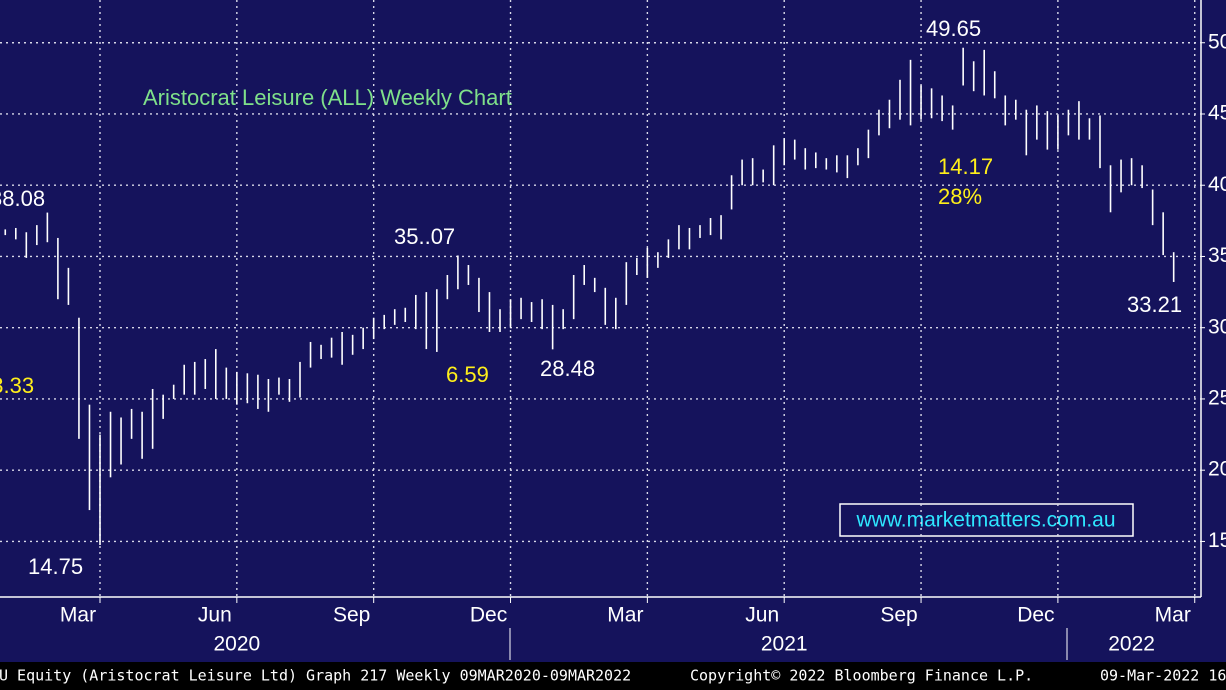 The height and width of the screenshot is (690, 1226). What do you see at coordinates (467, 374) in the screenshot?
I see `annotation: 6.59` at bounding box center [467, 374].